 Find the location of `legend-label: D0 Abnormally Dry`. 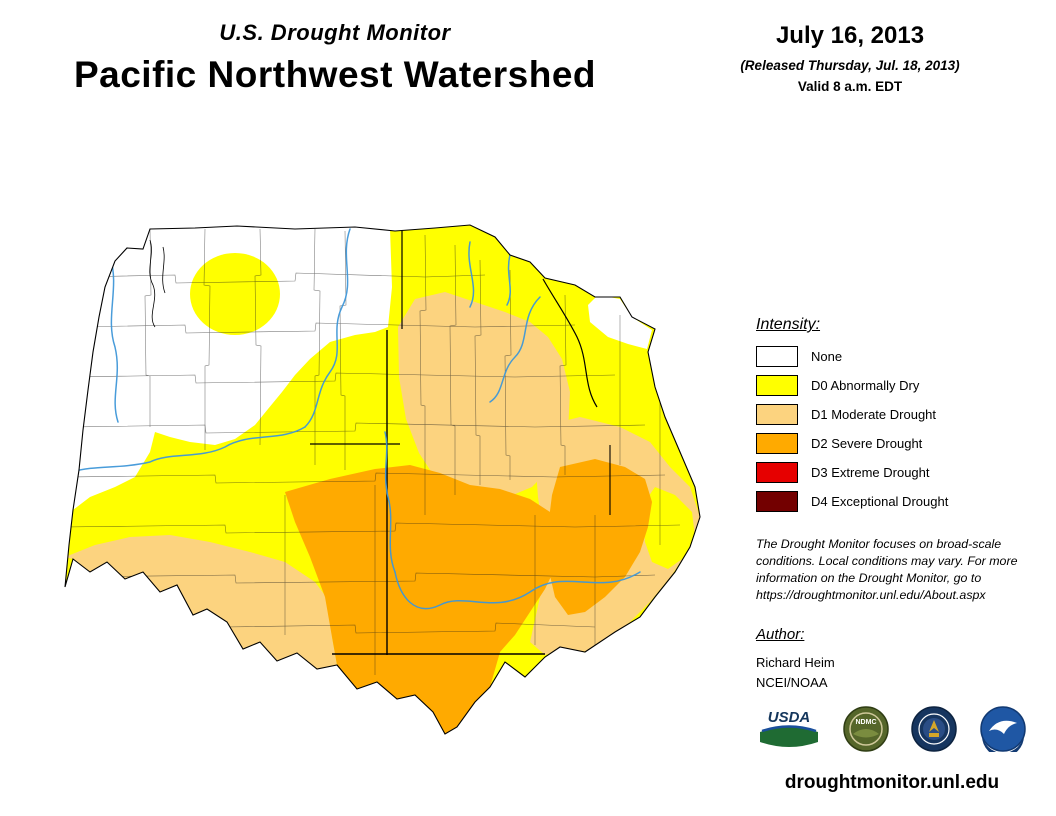

legend-label: D0 Abnormally Dry is located at coordinates (865, 385).